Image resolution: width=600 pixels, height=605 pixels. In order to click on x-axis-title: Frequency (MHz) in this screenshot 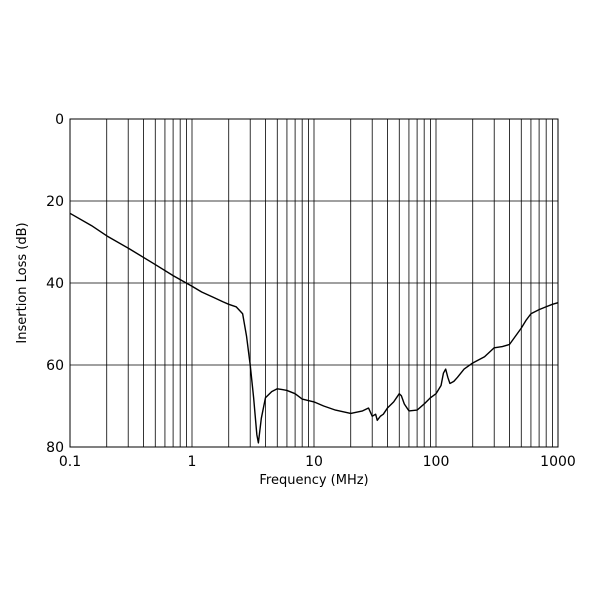, I will do `click(313, 480)`.